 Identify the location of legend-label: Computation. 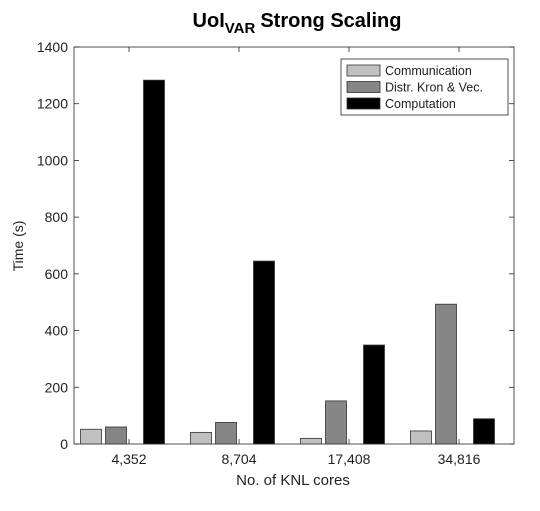
(420, 104).